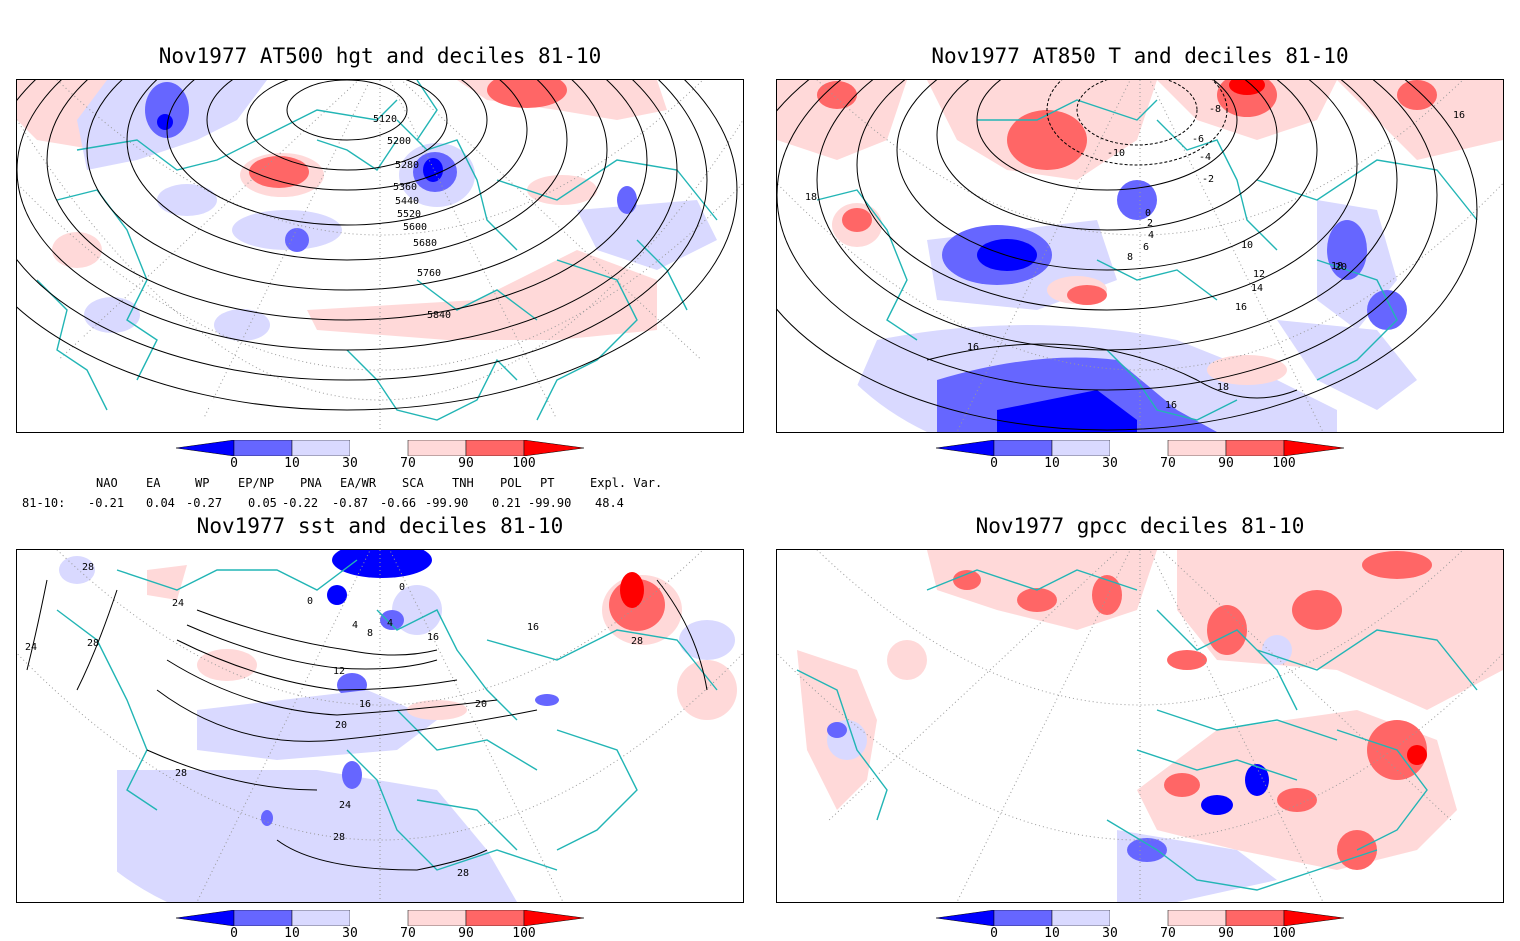 The width and height of the screenshot is (1520, 941). Describe the element at coordinates (153, 483) in the screenshot. I see `tele-header: EA` at that location.